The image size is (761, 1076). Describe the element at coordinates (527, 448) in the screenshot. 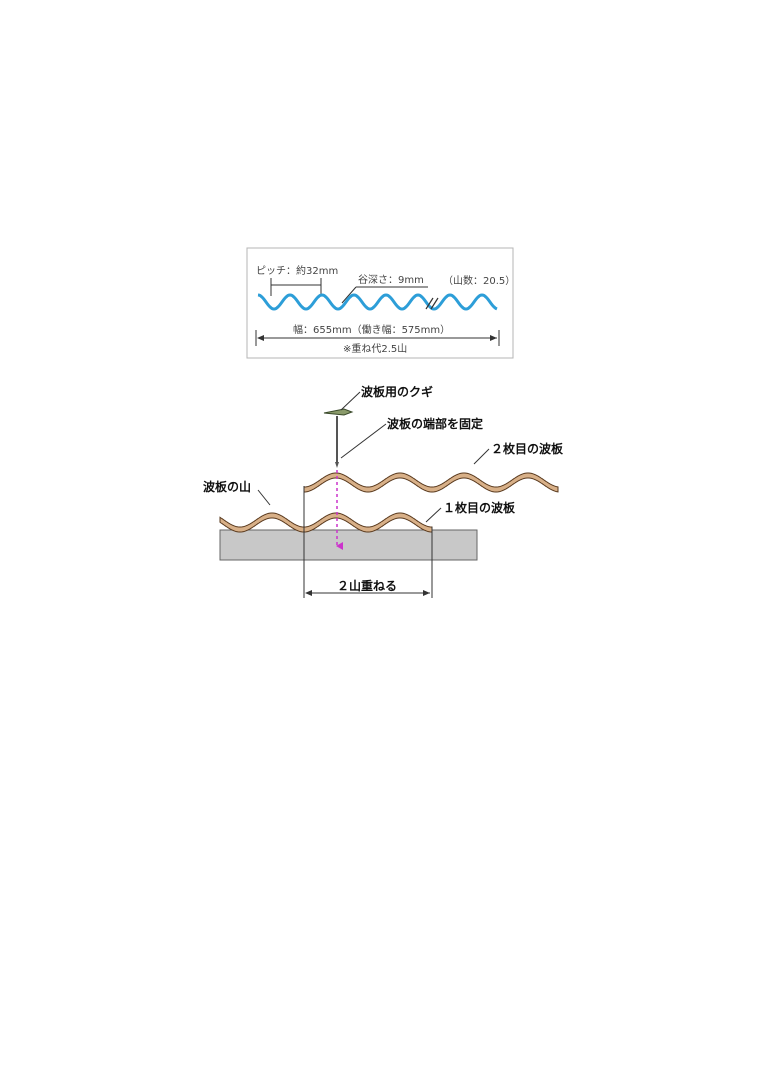

I see `second-sheet-label: ２枚目の波板` at that location.